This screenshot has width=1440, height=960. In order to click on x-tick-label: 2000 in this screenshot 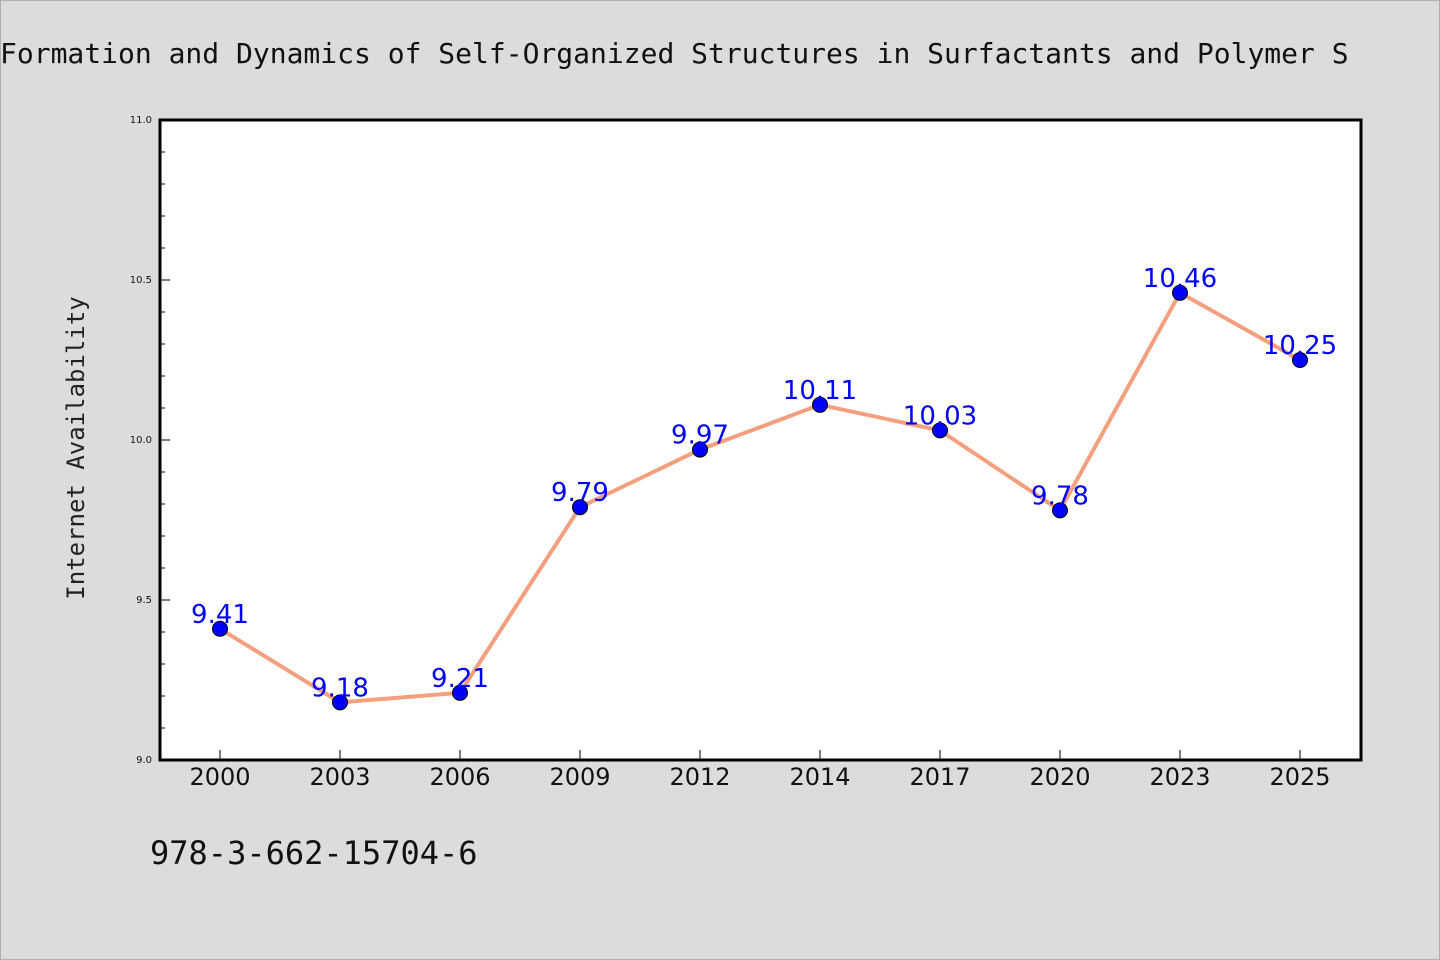, I will do `click(219, 777)`.